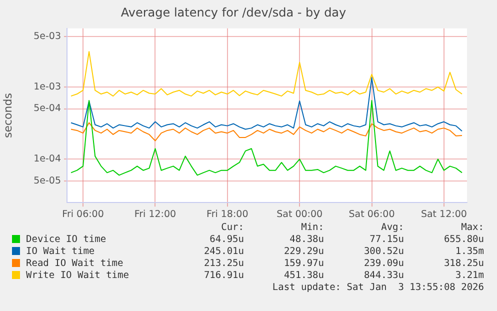 The width and height of the screenshot is (497, 311). Describe the element at coordinates (227, 214) in the screenshot. I see `x-tick-label: Fri 18:00` at that location.